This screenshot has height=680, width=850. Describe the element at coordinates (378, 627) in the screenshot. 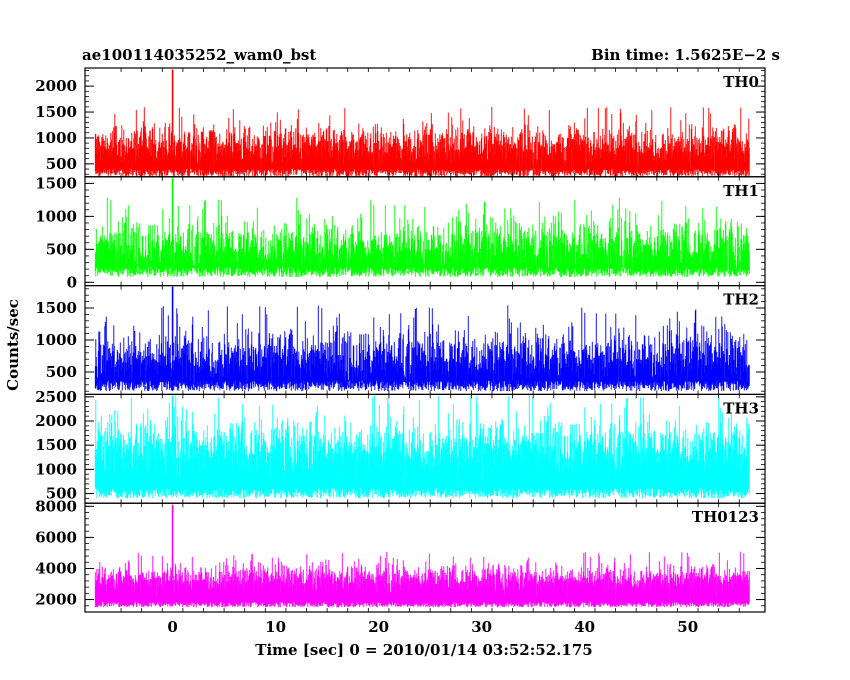

I see `x-tick-label: 20` at that location.